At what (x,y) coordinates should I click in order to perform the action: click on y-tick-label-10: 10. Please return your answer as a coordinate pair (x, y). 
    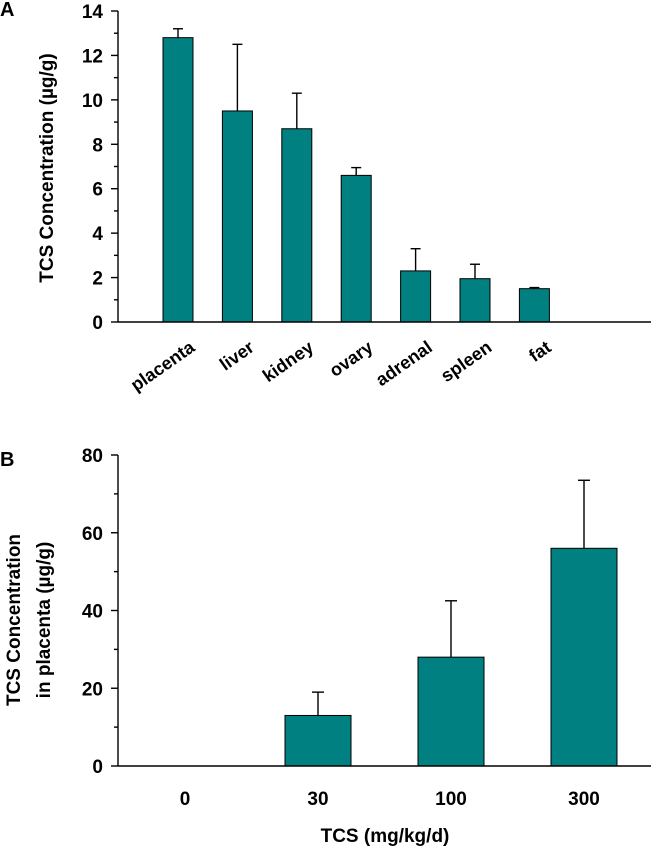
    Looking at the image, I should click on (92, 101).